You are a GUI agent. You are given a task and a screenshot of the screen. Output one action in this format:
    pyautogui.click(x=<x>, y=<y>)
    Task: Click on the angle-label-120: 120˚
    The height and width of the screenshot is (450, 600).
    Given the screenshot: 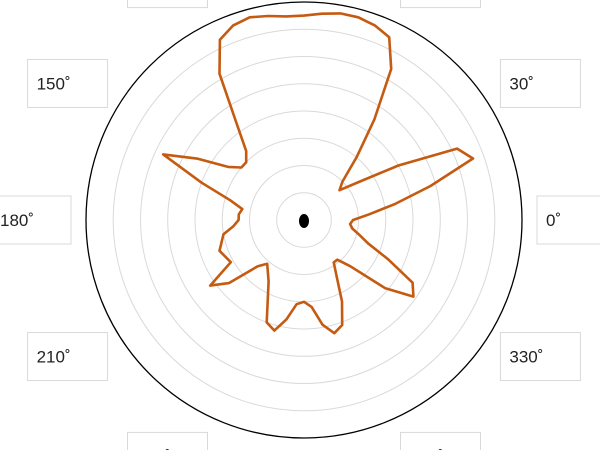 What is the action you would take?
    pyautogui.click(x=167, y=4)
    